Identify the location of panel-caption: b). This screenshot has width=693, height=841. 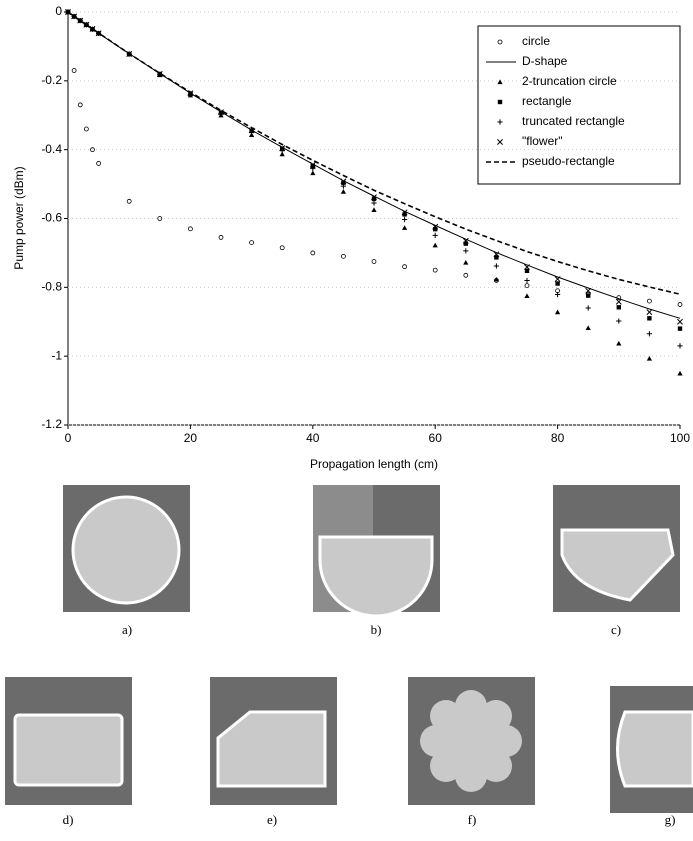
(376, 629).